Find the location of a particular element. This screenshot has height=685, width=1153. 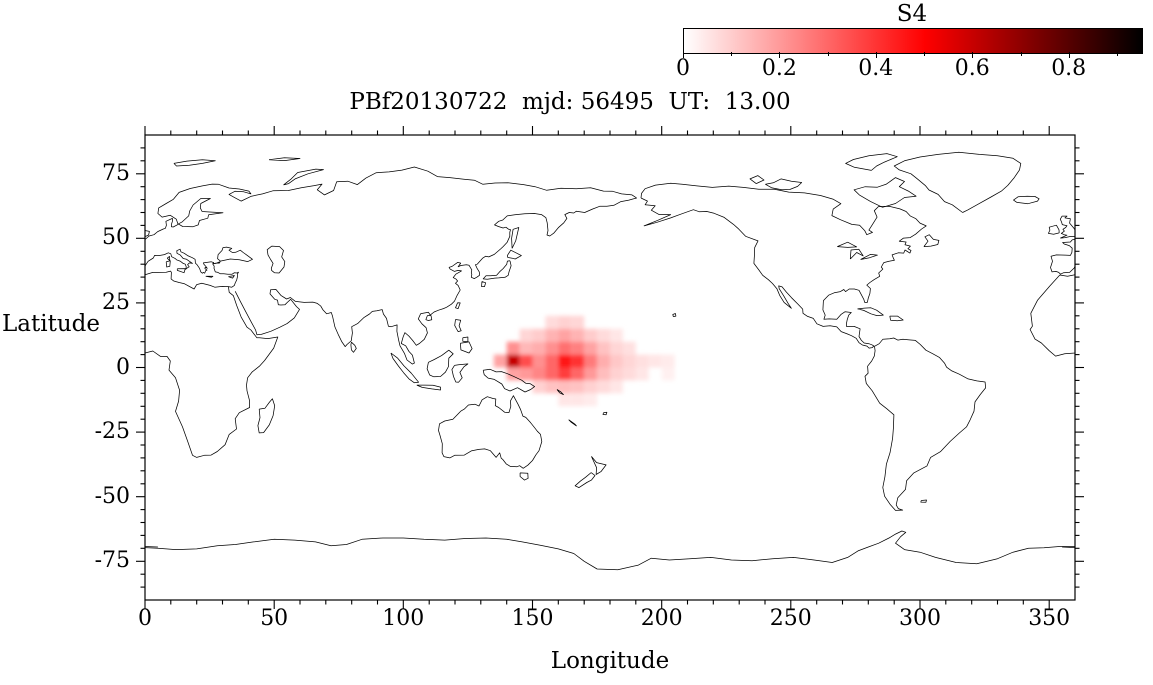

s4-heatmap is located at coordinates (584, 361).